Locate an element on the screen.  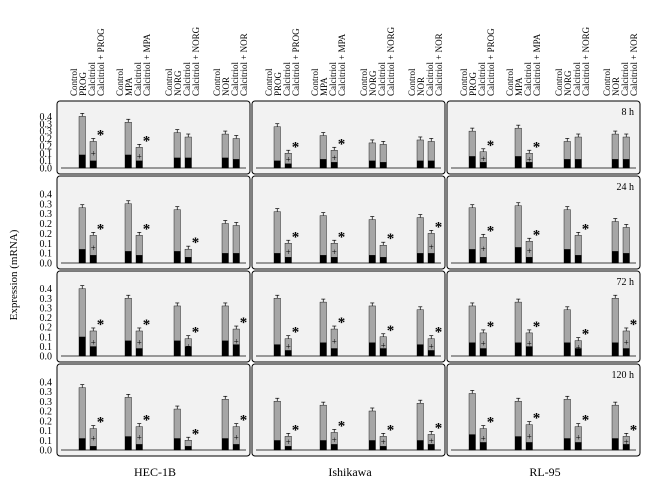
treatment-label: Calcitriol + NORG is located at coordinates (196, 61).